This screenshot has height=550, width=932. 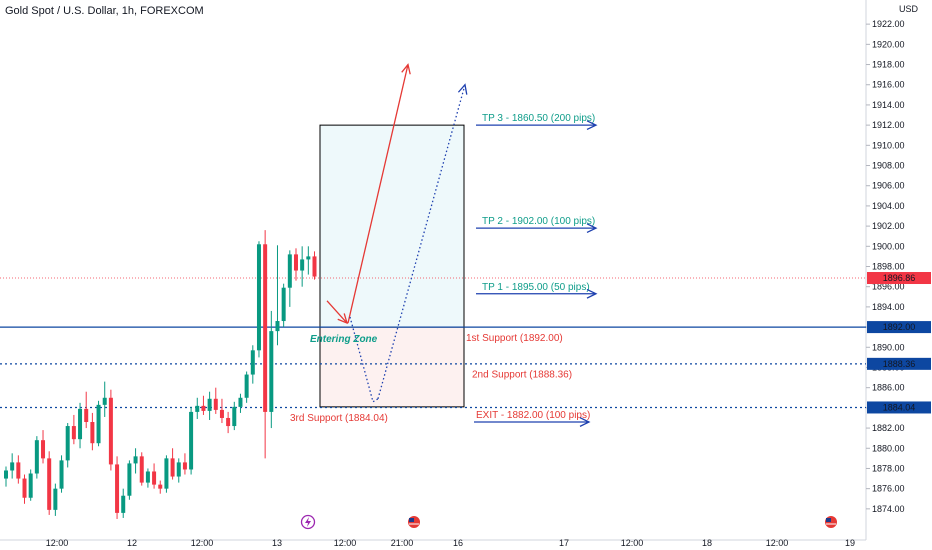 What do you see at coordinates (462, 89) in the screenshot?
I see `blue-target-arrow-head` at bounding box center [462, 89].